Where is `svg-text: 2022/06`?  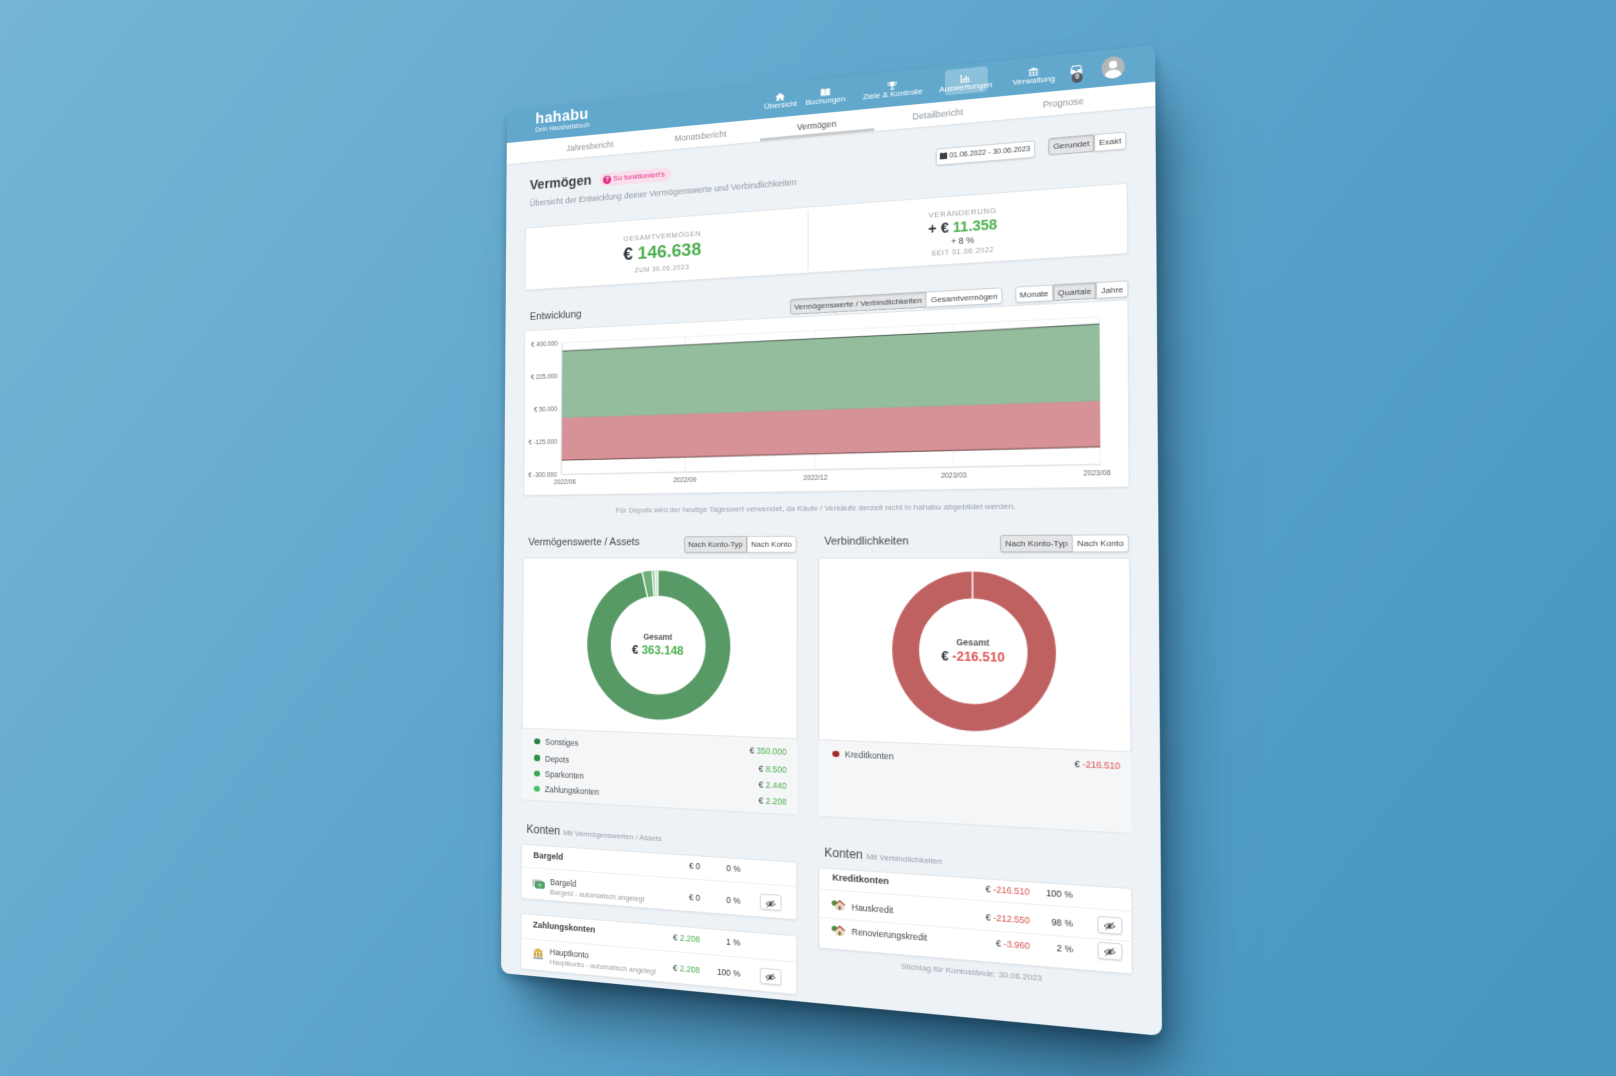
svg-text: 2022/06 is located at coordinates (565, 482).